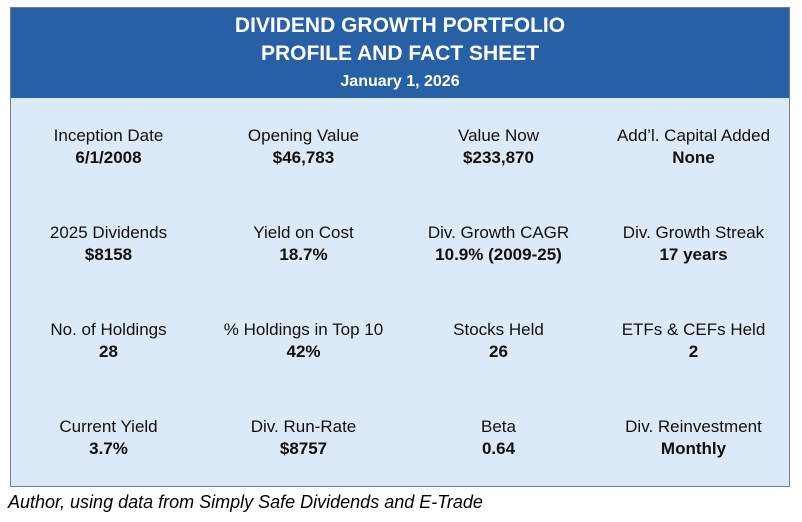 This screenshot has height=522, width=802. Describe the element at coordinates (303, 329) in the screenshot. I see `fact-label: % Holdings in Top 10` at that location.